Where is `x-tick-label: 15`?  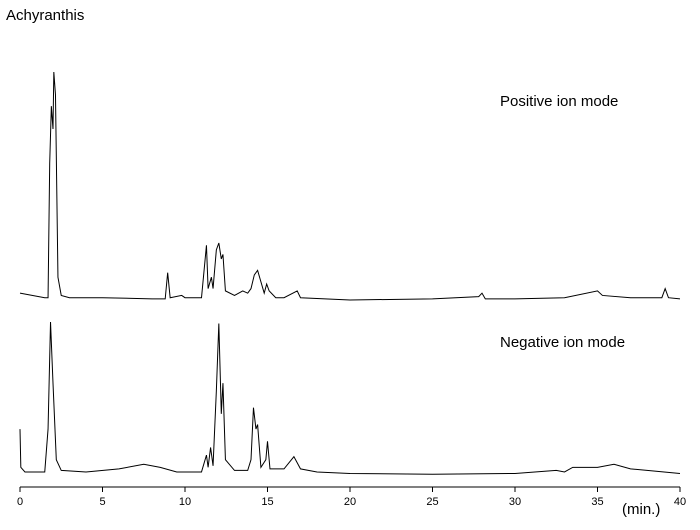 x-tick-label: 15 is located at coordinates (267, 502).